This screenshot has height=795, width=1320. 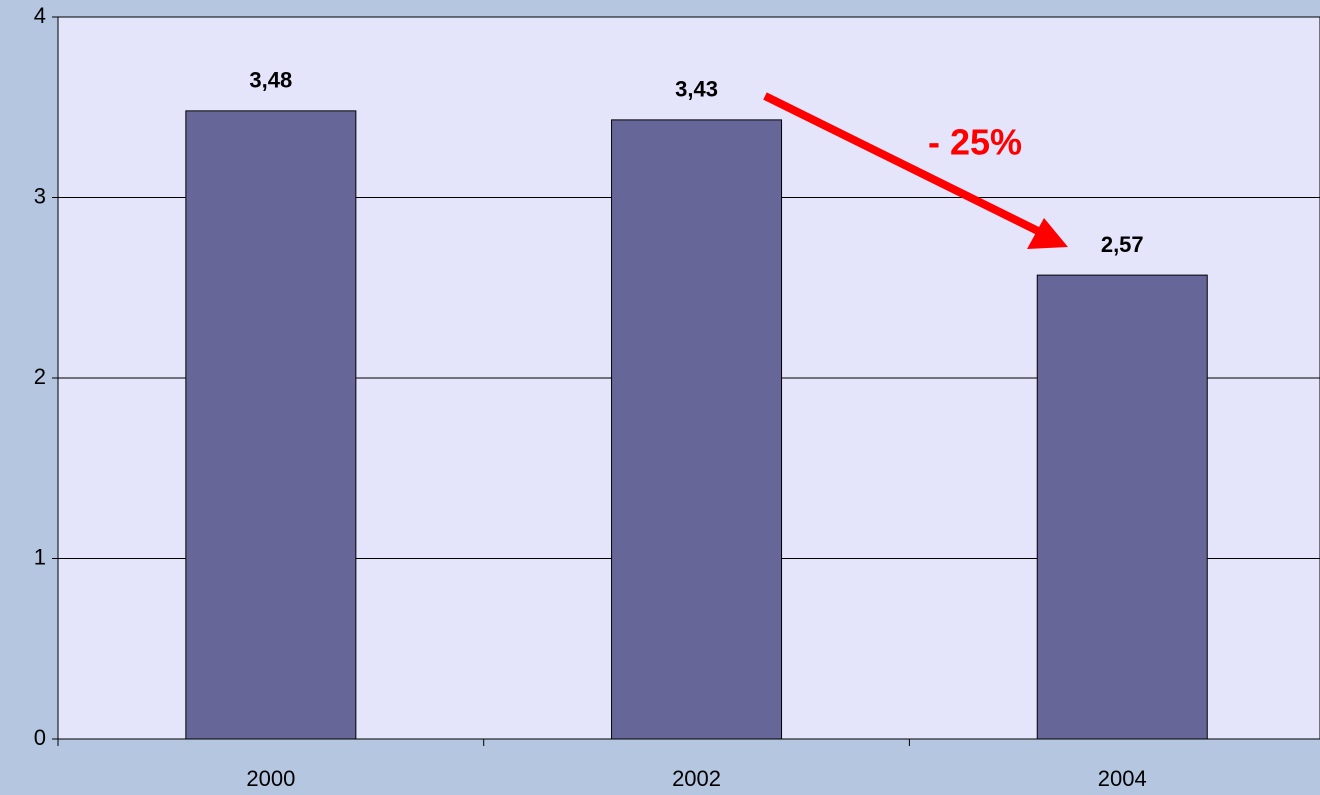 I want to click on y-tick-label: 0, so click(x=40, y=737).